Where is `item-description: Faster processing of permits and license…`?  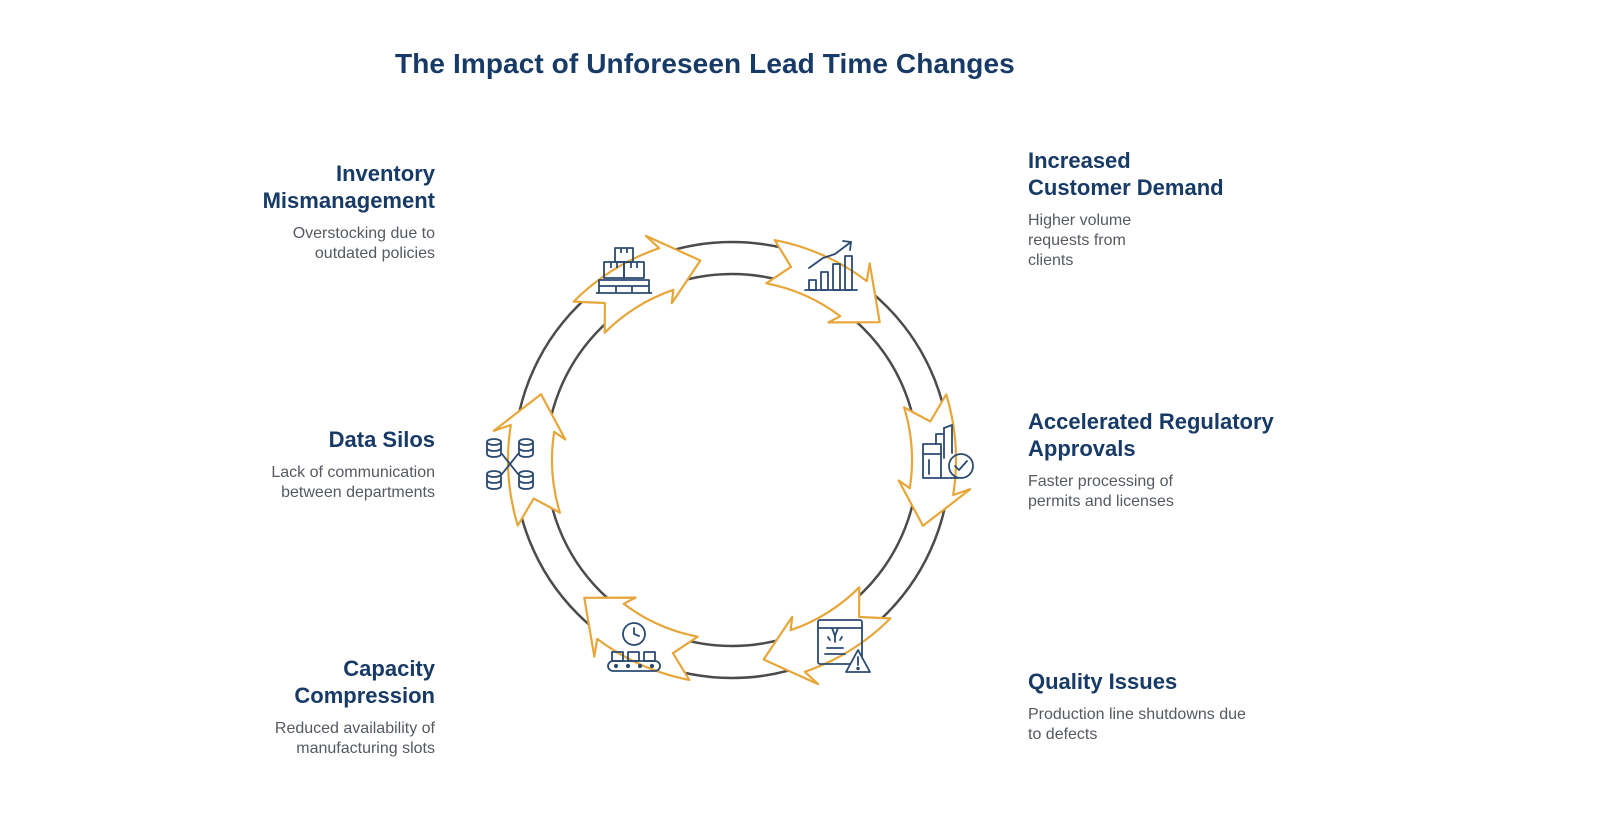 item-description: Faster processing of permits and license… is located at coordinates (1198, 492).